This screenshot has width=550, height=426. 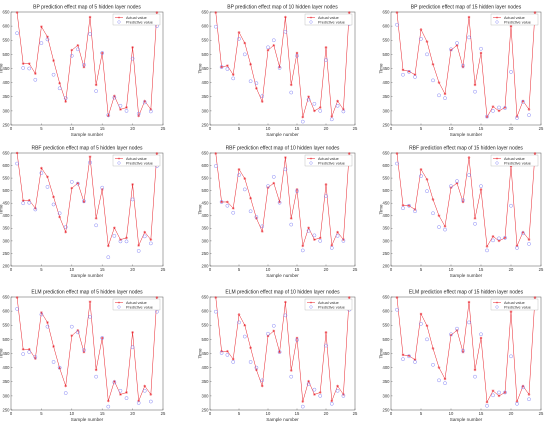 What do you see at coordinates (387, 40) in the screenshot?
I see `y-tick-label: 550` at bounding box center [387, 40].